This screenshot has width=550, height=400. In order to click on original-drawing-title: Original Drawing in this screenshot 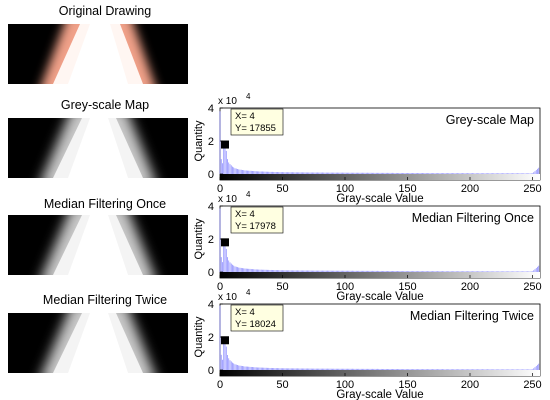, I will do `click(105, 11)`.